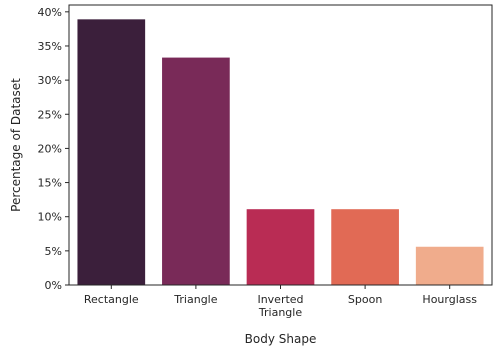  Describe the element at coordinates (449, 299) in the screenshot. I see `x-tick-label: Hourglass` at that location.